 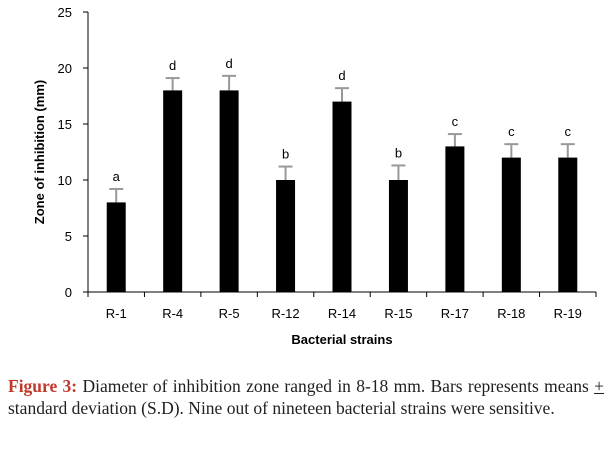 What do you see at coordinates (68, 236) in the screenshot?
I see `y-tick-label: 5` at bounding box center [68, 236].